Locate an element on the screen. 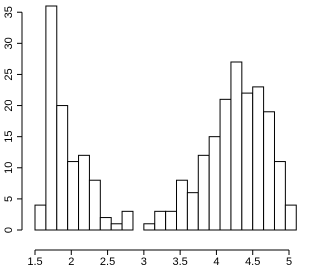 The width and height of the screenshot is (320, 269). y-tick-label: 20 is located at coordinates (9, 105).